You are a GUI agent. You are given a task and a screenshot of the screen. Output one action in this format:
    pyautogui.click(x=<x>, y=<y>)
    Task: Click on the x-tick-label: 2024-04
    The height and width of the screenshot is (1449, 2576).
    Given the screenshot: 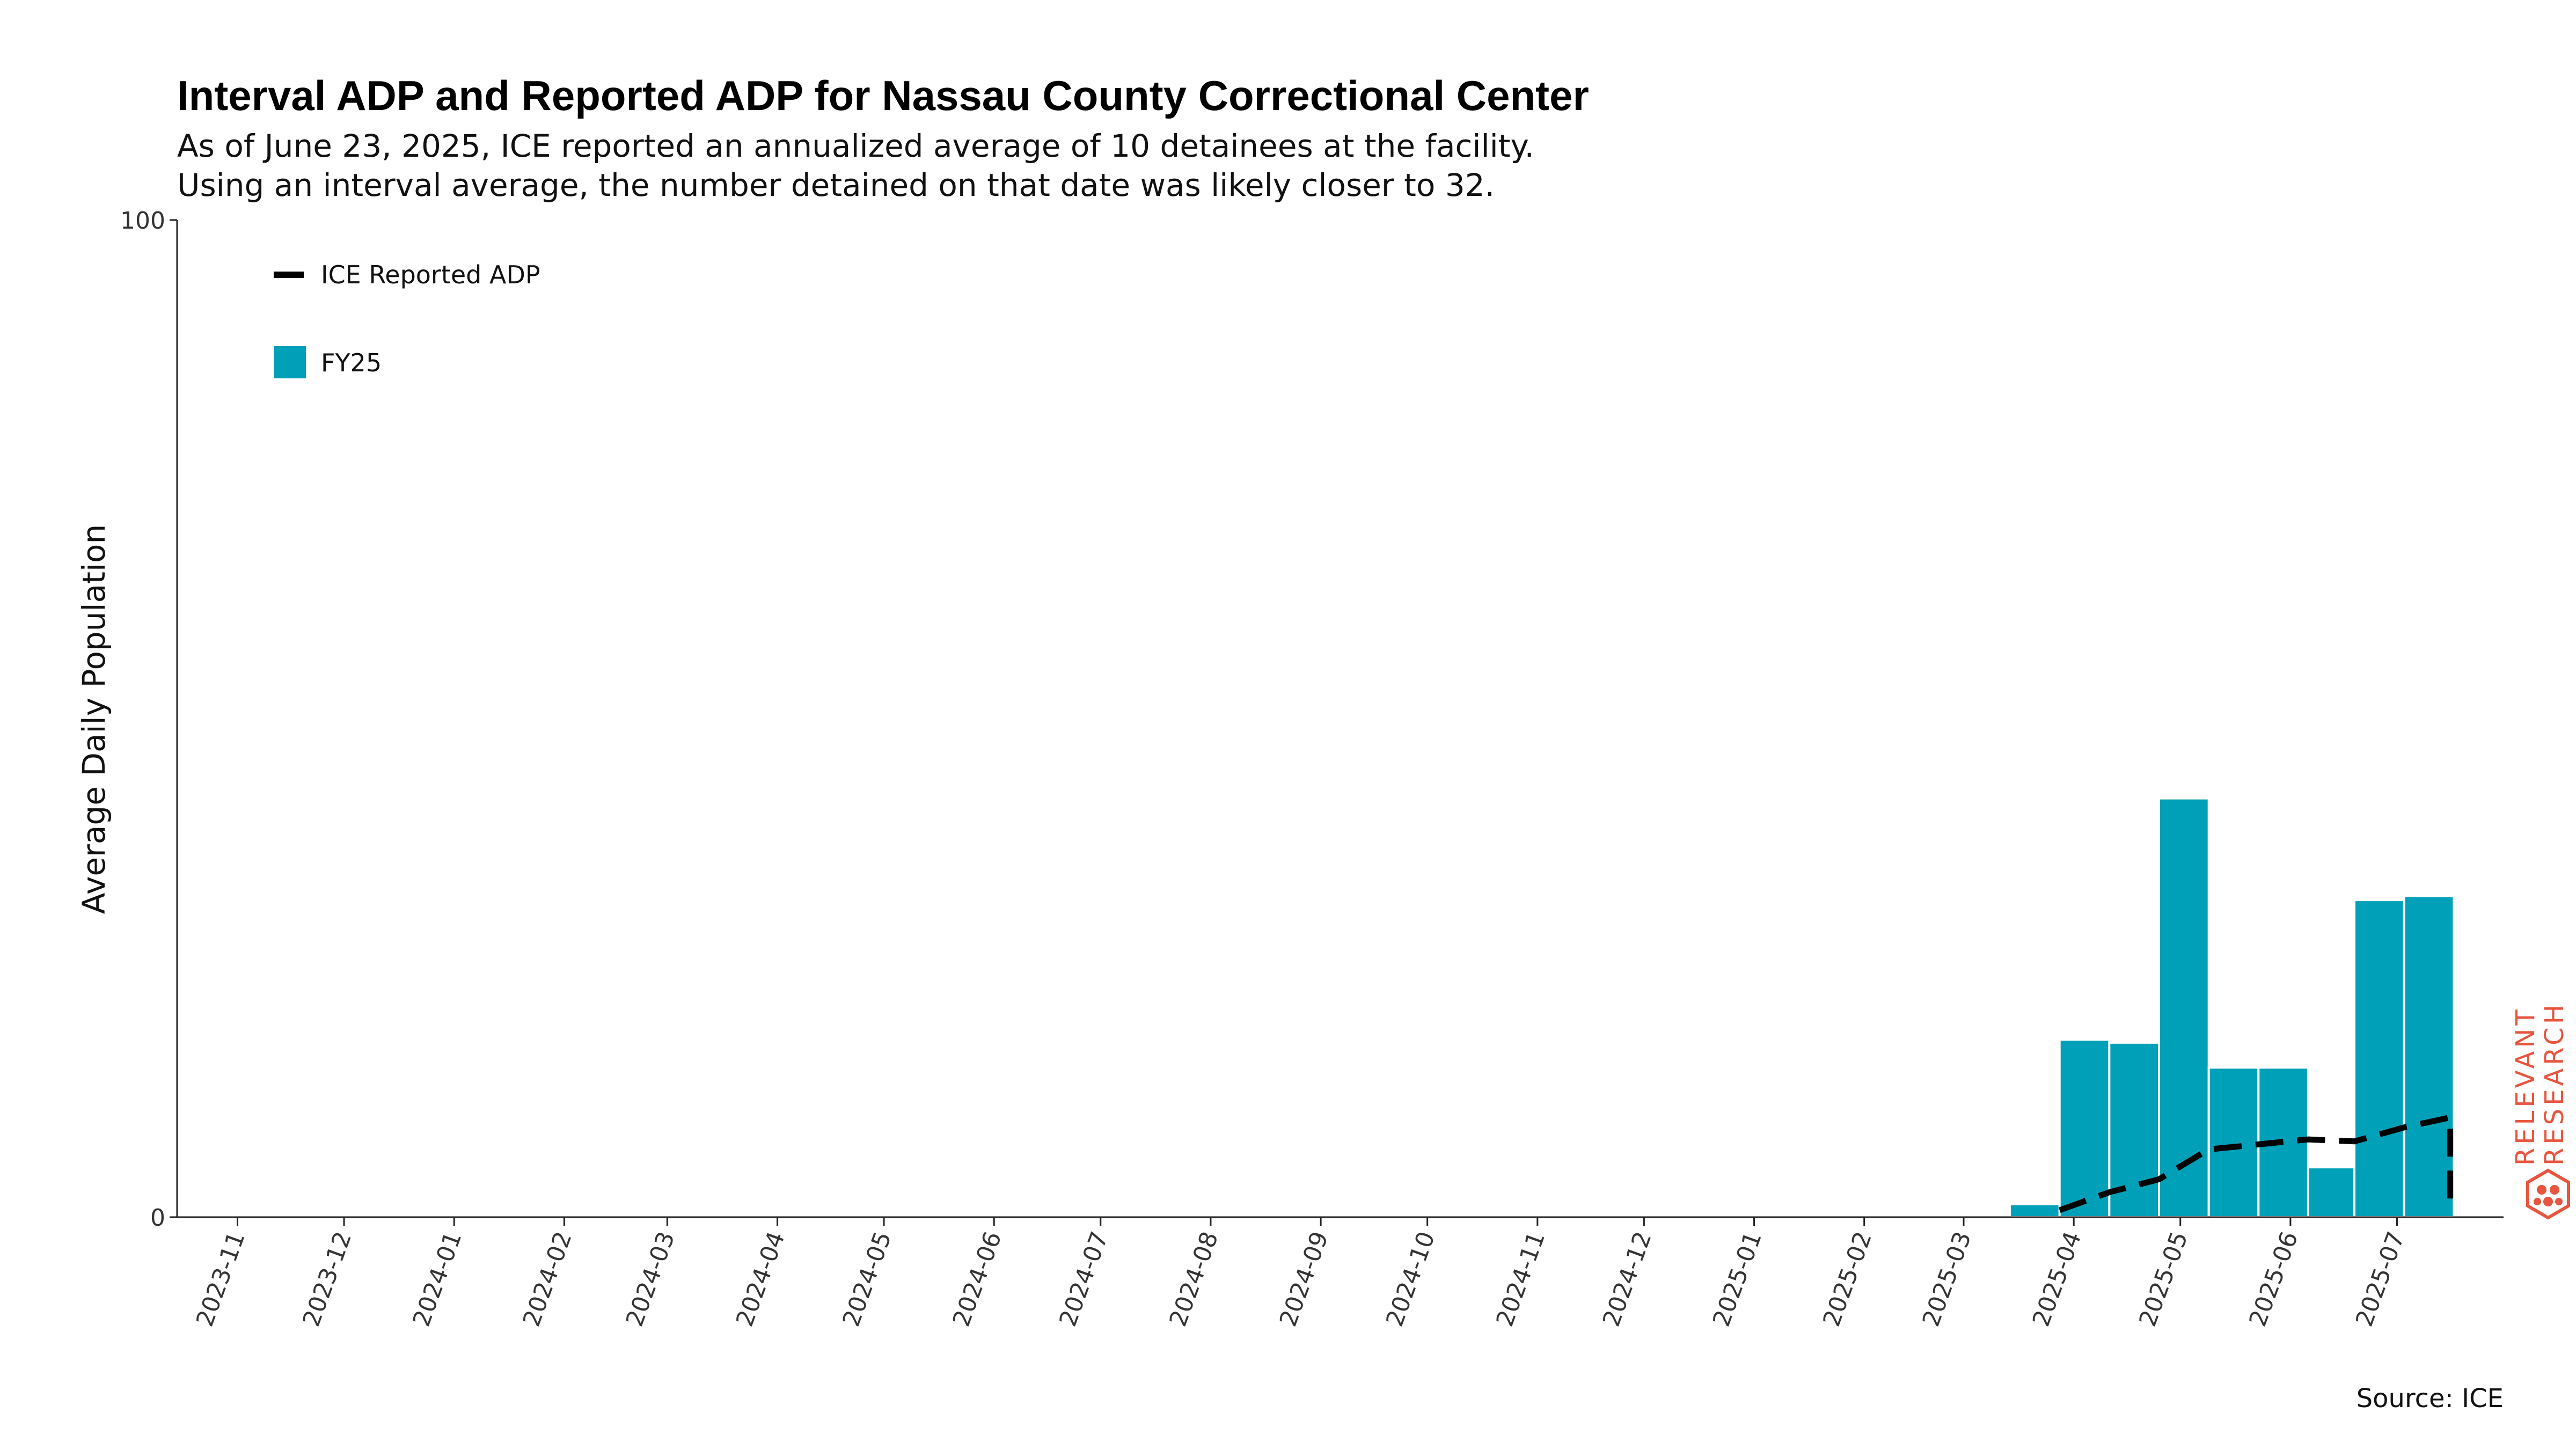 What is the action you would take?
    pyautogui.click(x=761, y=1279)
    